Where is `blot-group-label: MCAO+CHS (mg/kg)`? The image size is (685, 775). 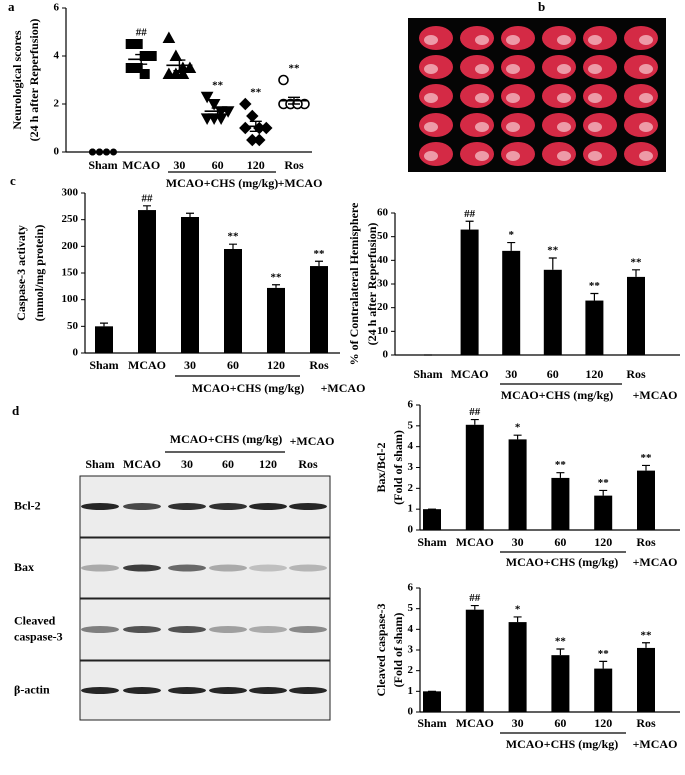 blot-group-label: MCAO+CHS (mg/kg) is located at coordinates (226, 439).